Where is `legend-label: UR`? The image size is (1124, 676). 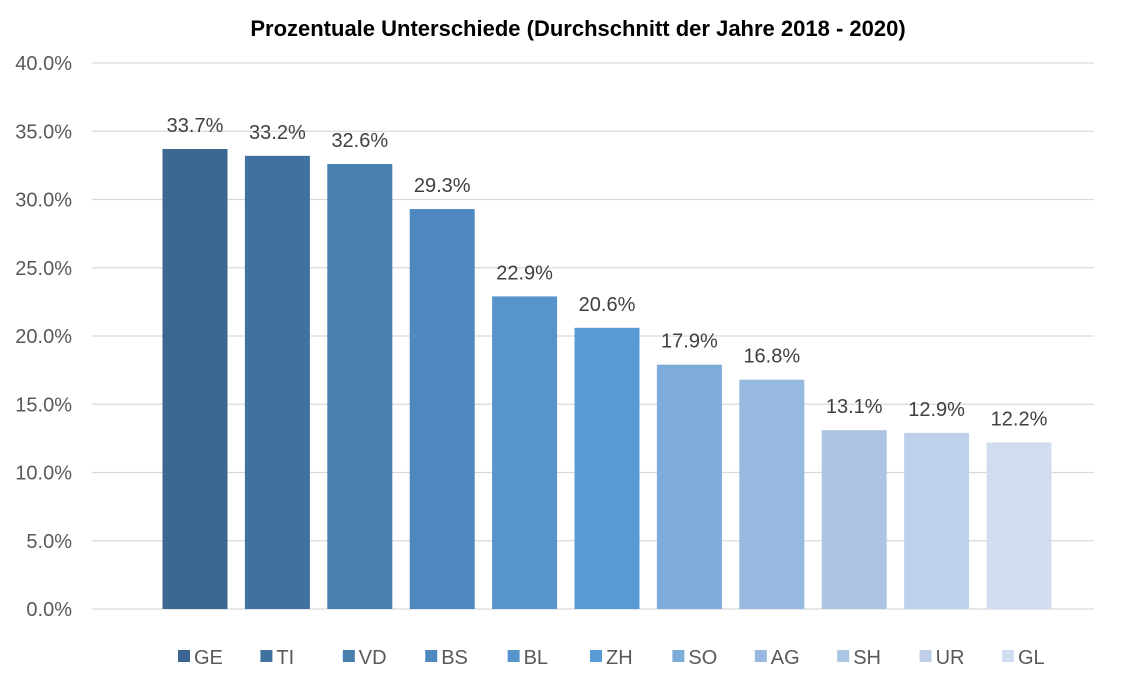
legend-label: UR is located at coordinates (950, 658).